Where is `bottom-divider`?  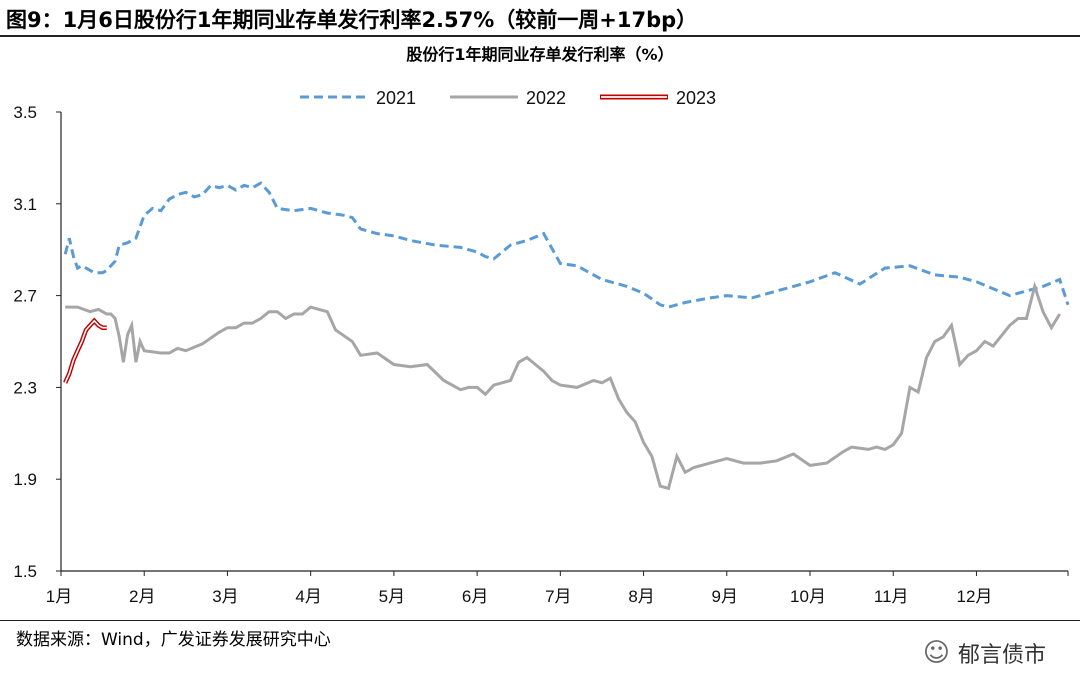 bottom-divider is located at coordinates (540, 620).